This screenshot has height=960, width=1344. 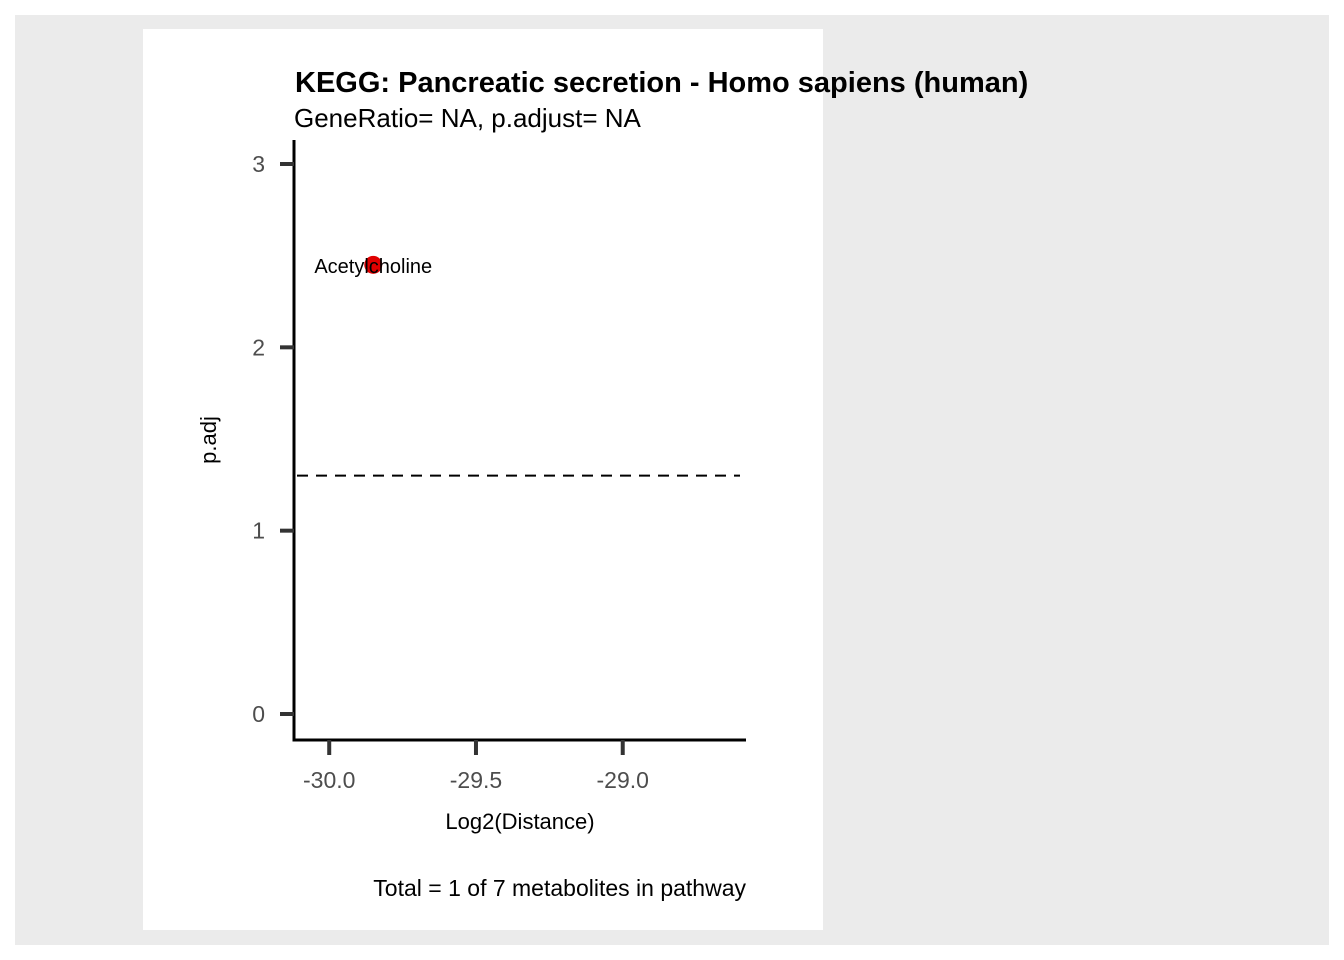 What do you see at coordinates (623, 780) in the screenshot?
I see `x-tick-label: -29.0` at bounding box center [623, 780].